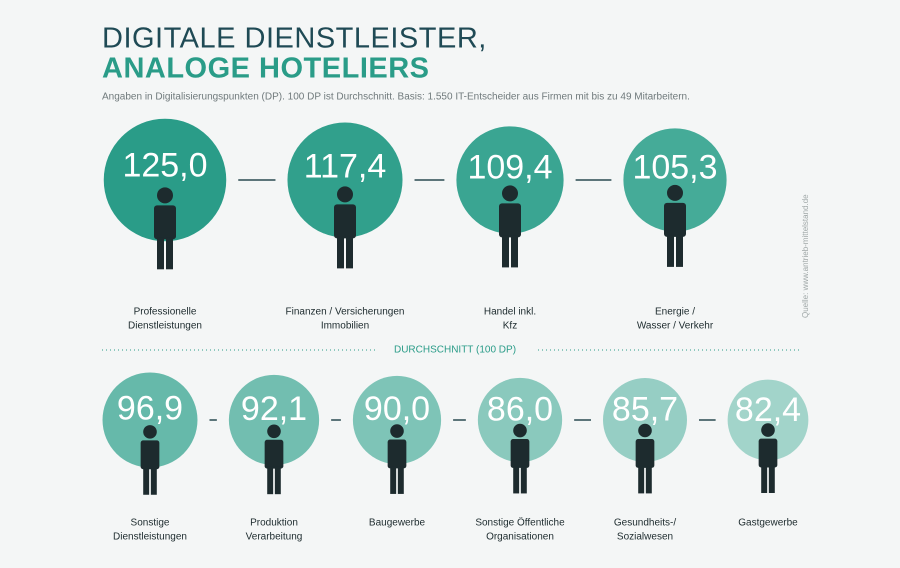 The image size is (900, 568). Describe the element at coordinates (645, 523) in the screenshot. I see `category-label: Gesundheits-/` at that location.